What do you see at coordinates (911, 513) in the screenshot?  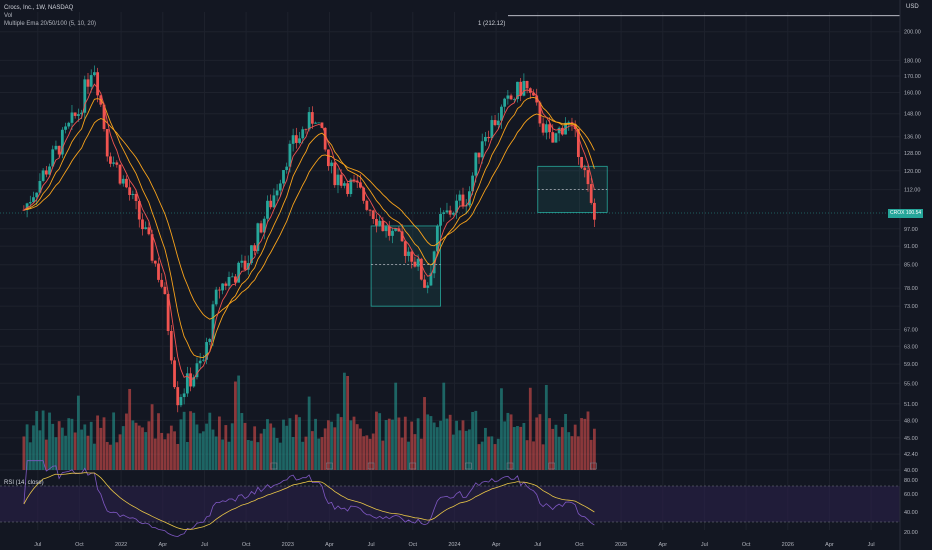 I see `rsi-tick-label: 40.00` at bounding box center [911, 513].